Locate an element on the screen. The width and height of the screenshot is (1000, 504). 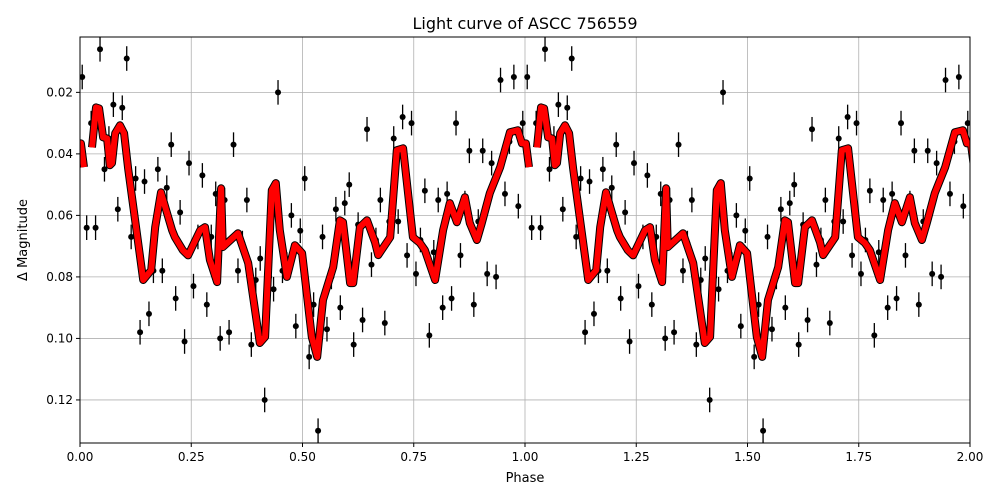
y-tick-label: 0.06 is located at coordinates (59, 215).